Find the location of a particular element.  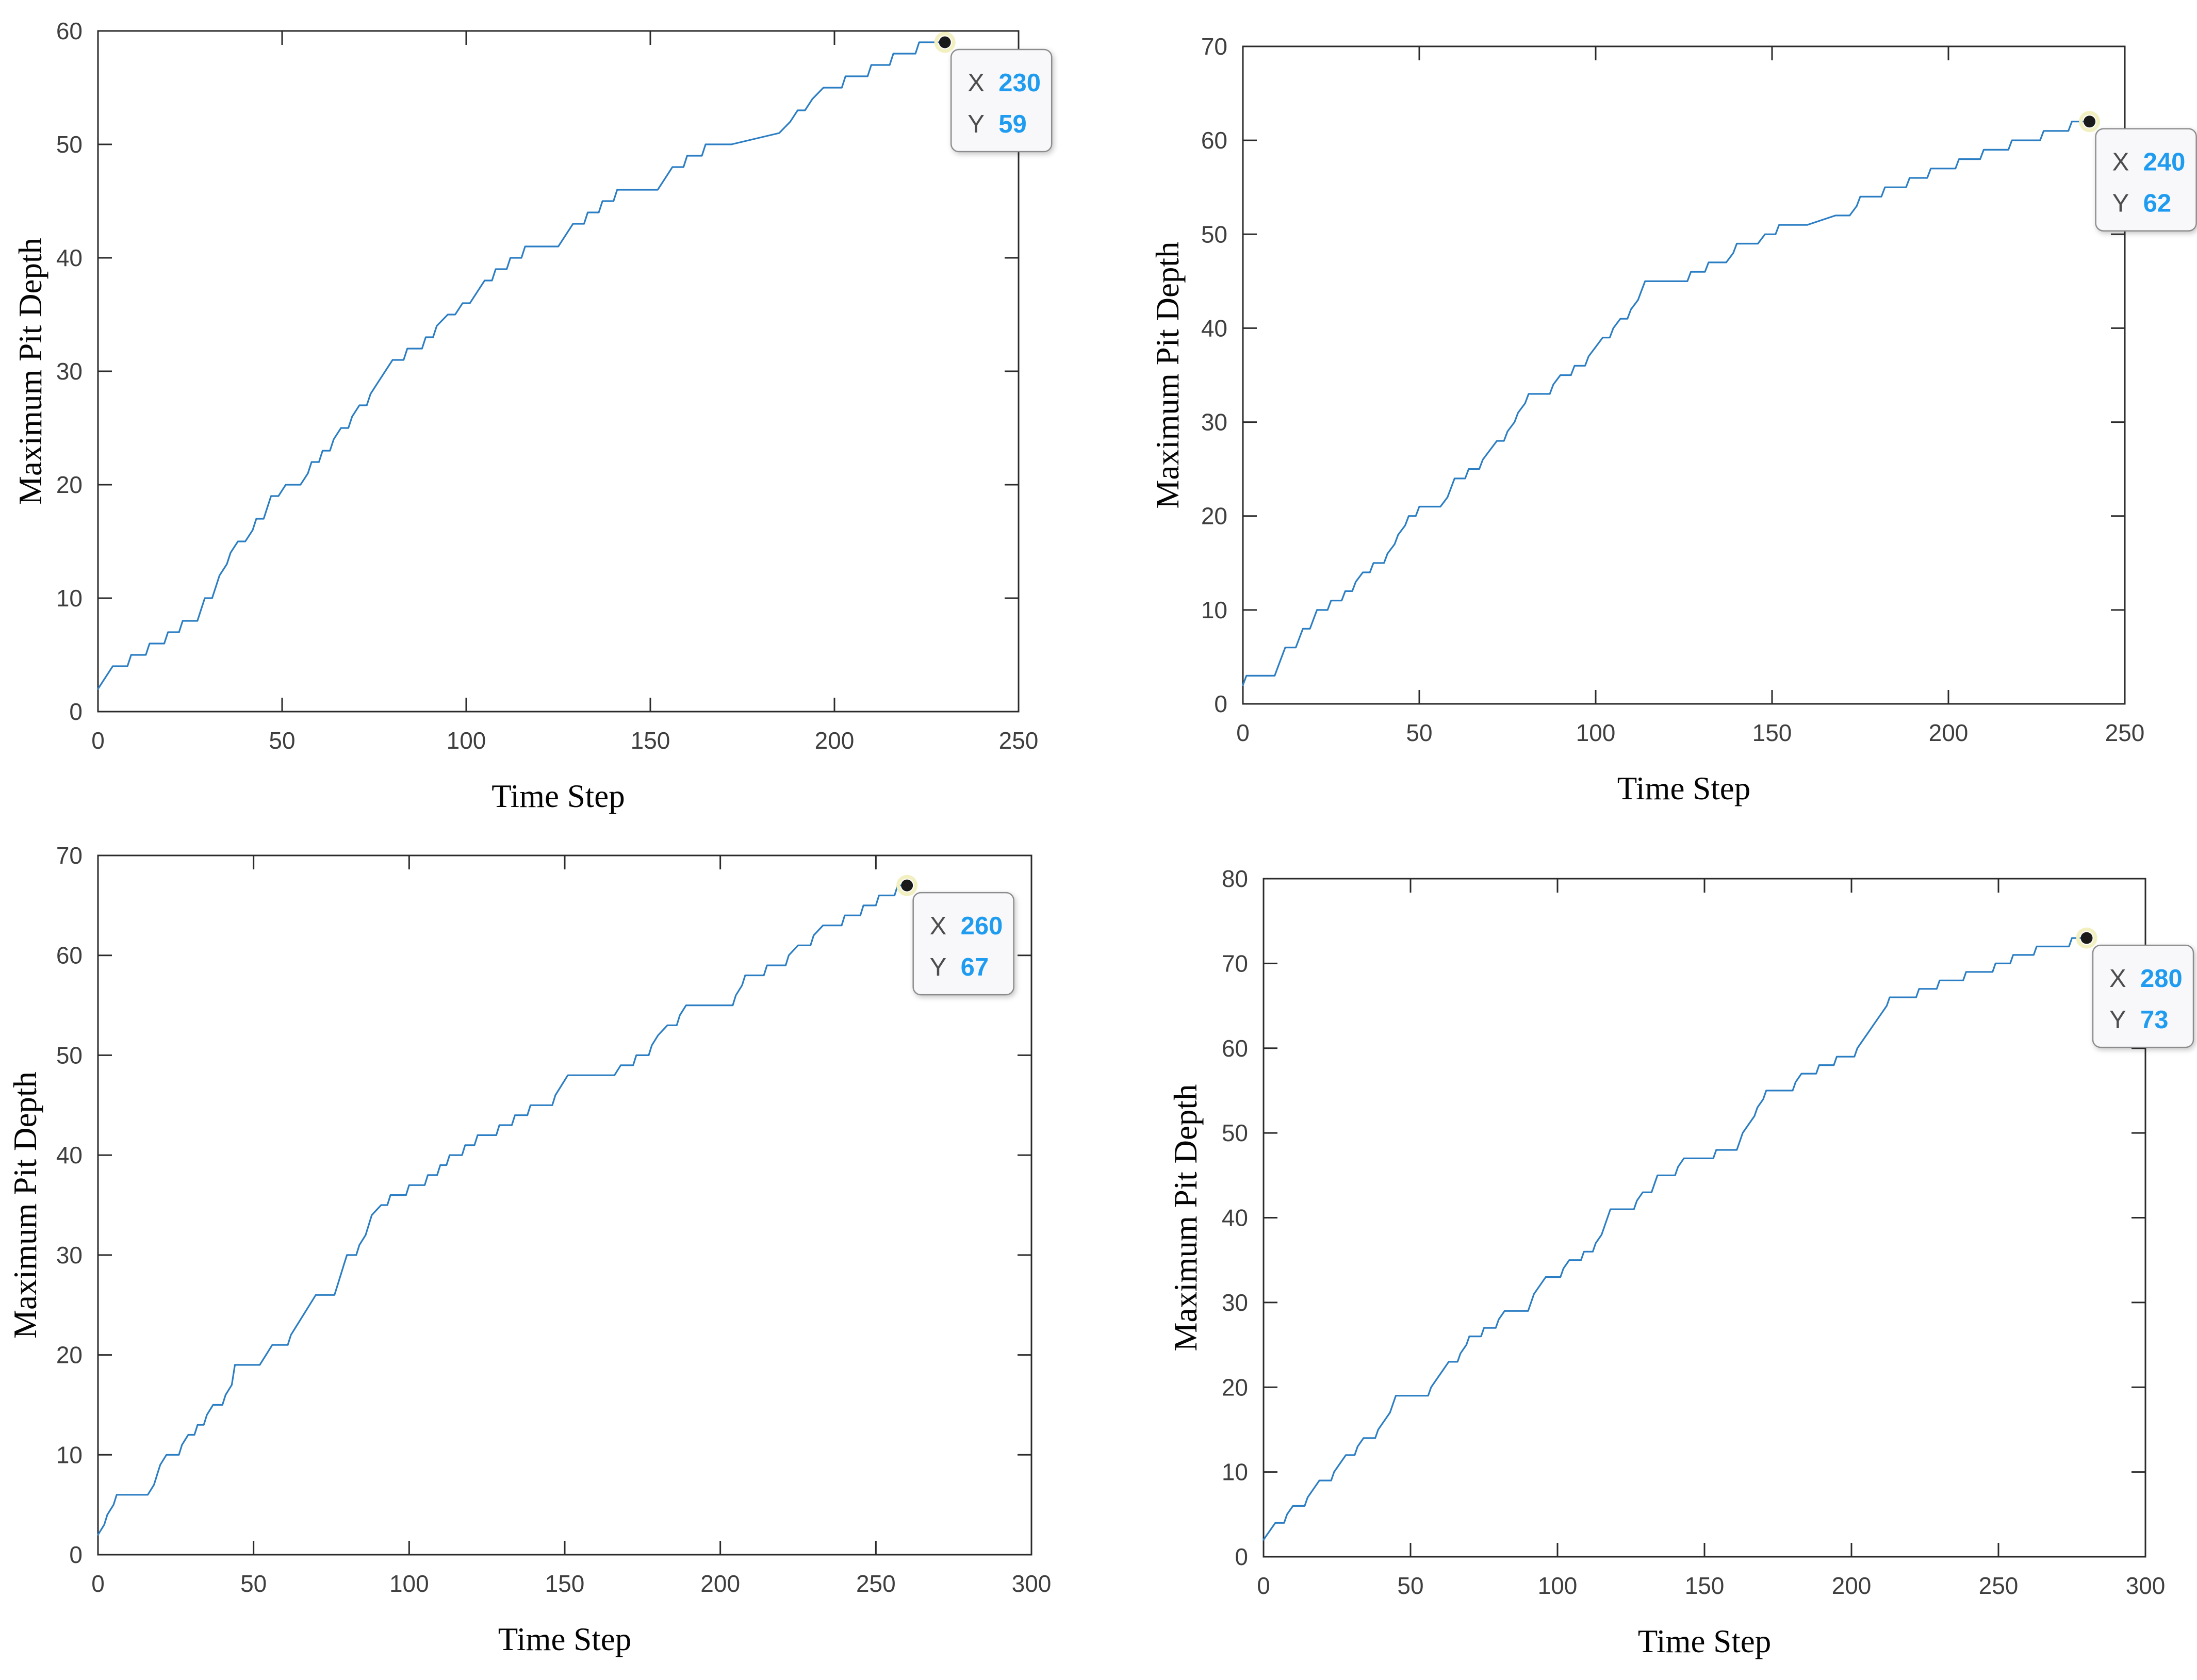

datatip-y-value: 67 is located at coordinates (975, 967).